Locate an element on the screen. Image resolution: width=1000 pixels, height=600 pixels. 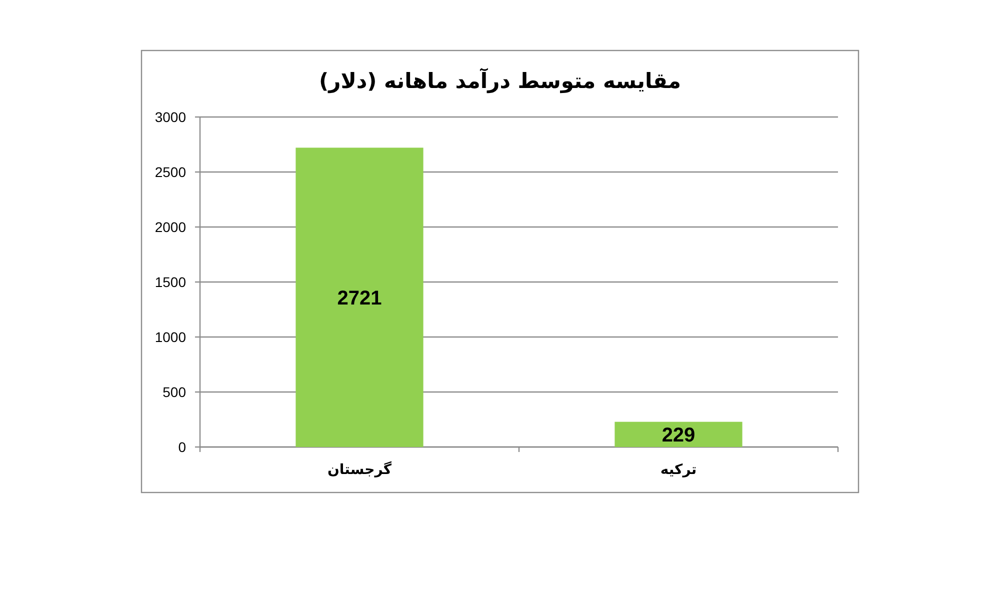
data-label: 2721 is located at coordinates (359, 298).